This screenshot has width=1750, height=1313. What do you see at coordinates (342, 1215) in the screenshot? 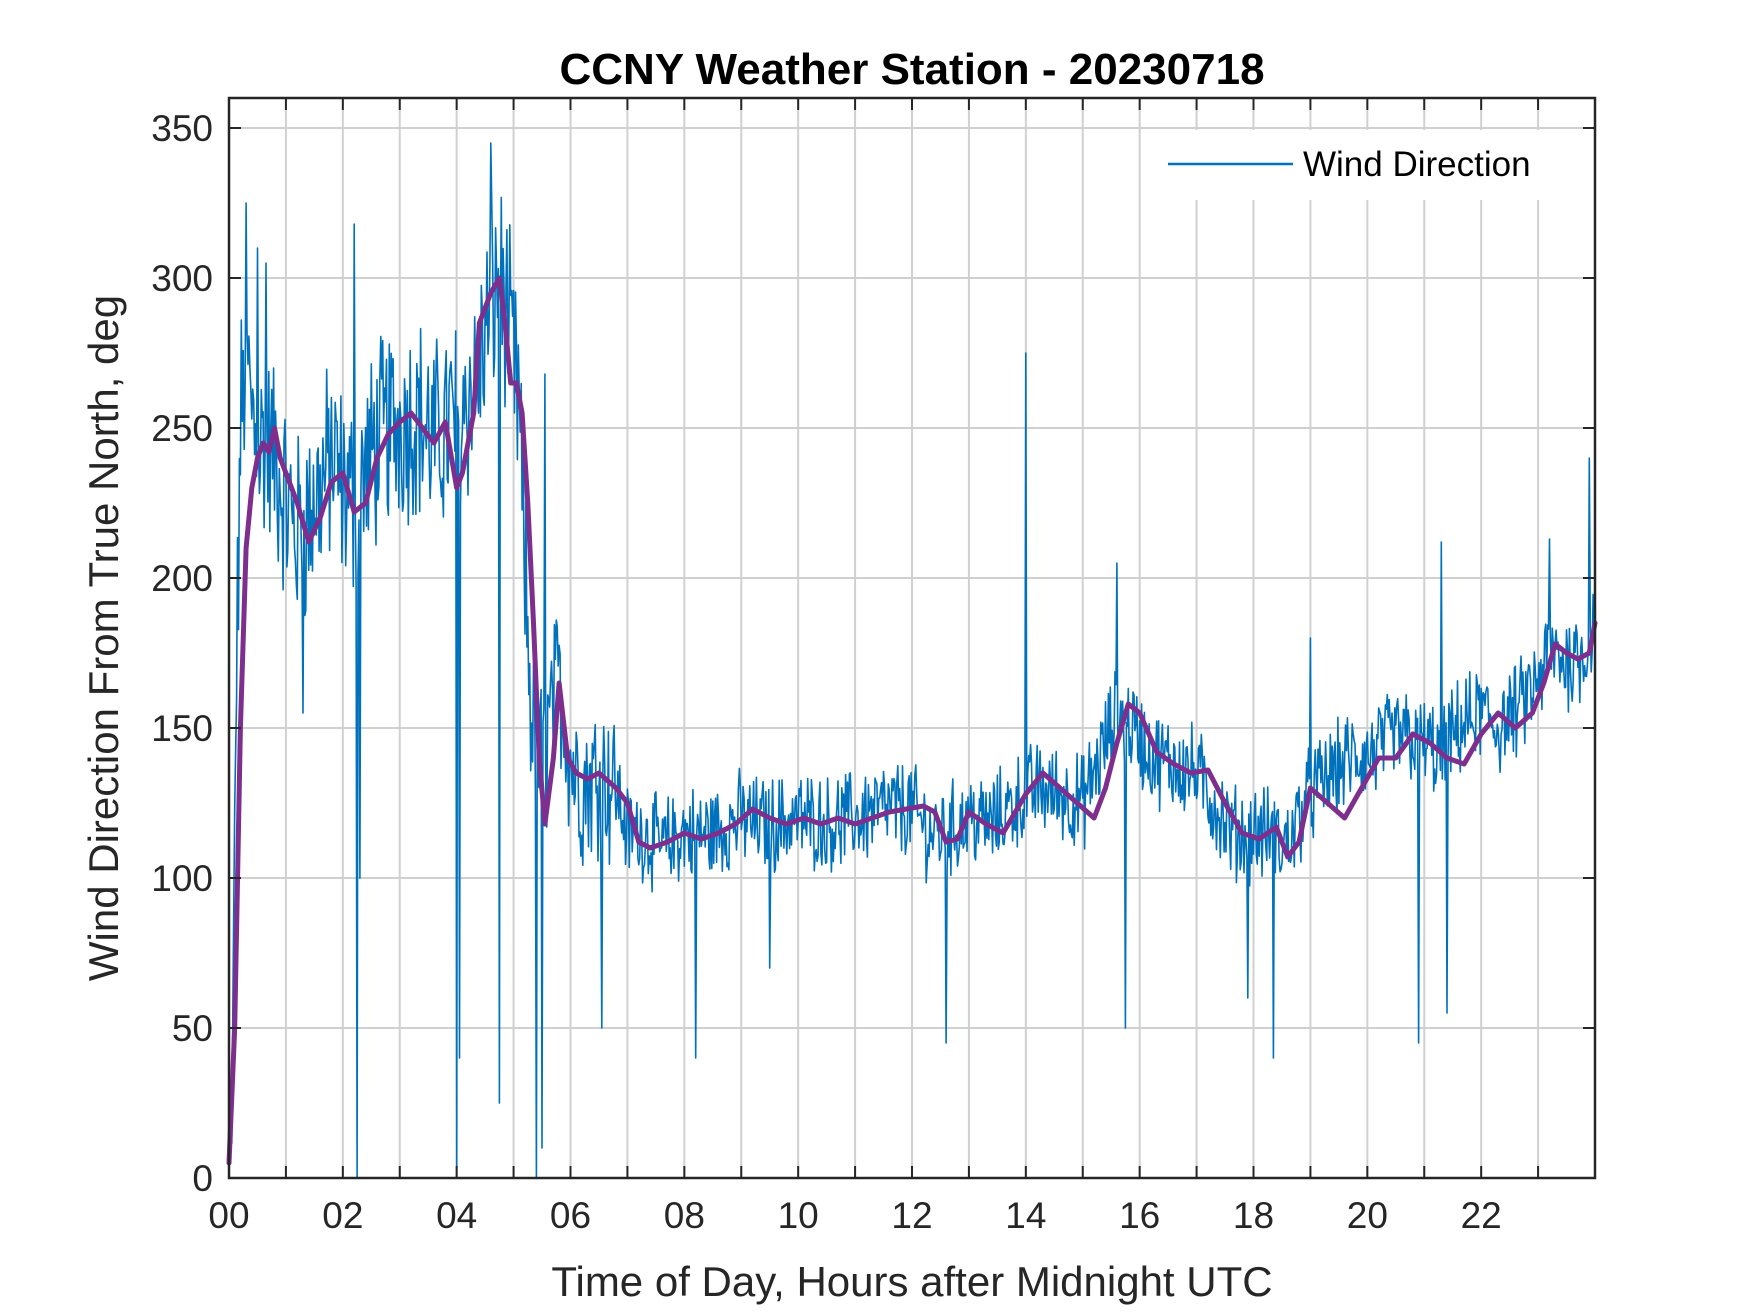
I see `x-tick-label: 02` at bounding box center [342, 1215].